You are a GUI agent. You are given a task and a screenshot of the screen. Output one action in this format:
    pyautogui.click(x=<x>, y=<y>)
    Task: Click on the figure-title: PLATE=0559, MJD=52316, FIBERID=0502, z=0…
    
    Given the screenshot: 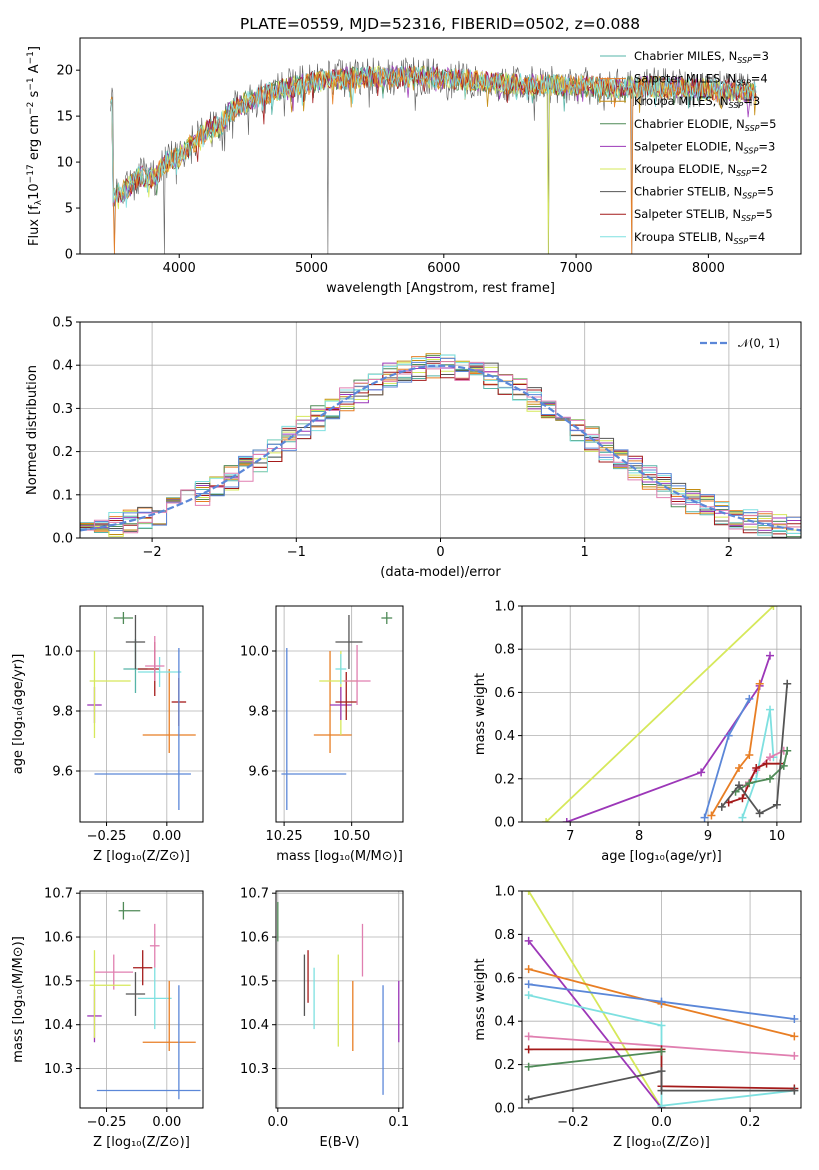 What is the action you would take?
    pyautogui.click(x=440, y=24)
    